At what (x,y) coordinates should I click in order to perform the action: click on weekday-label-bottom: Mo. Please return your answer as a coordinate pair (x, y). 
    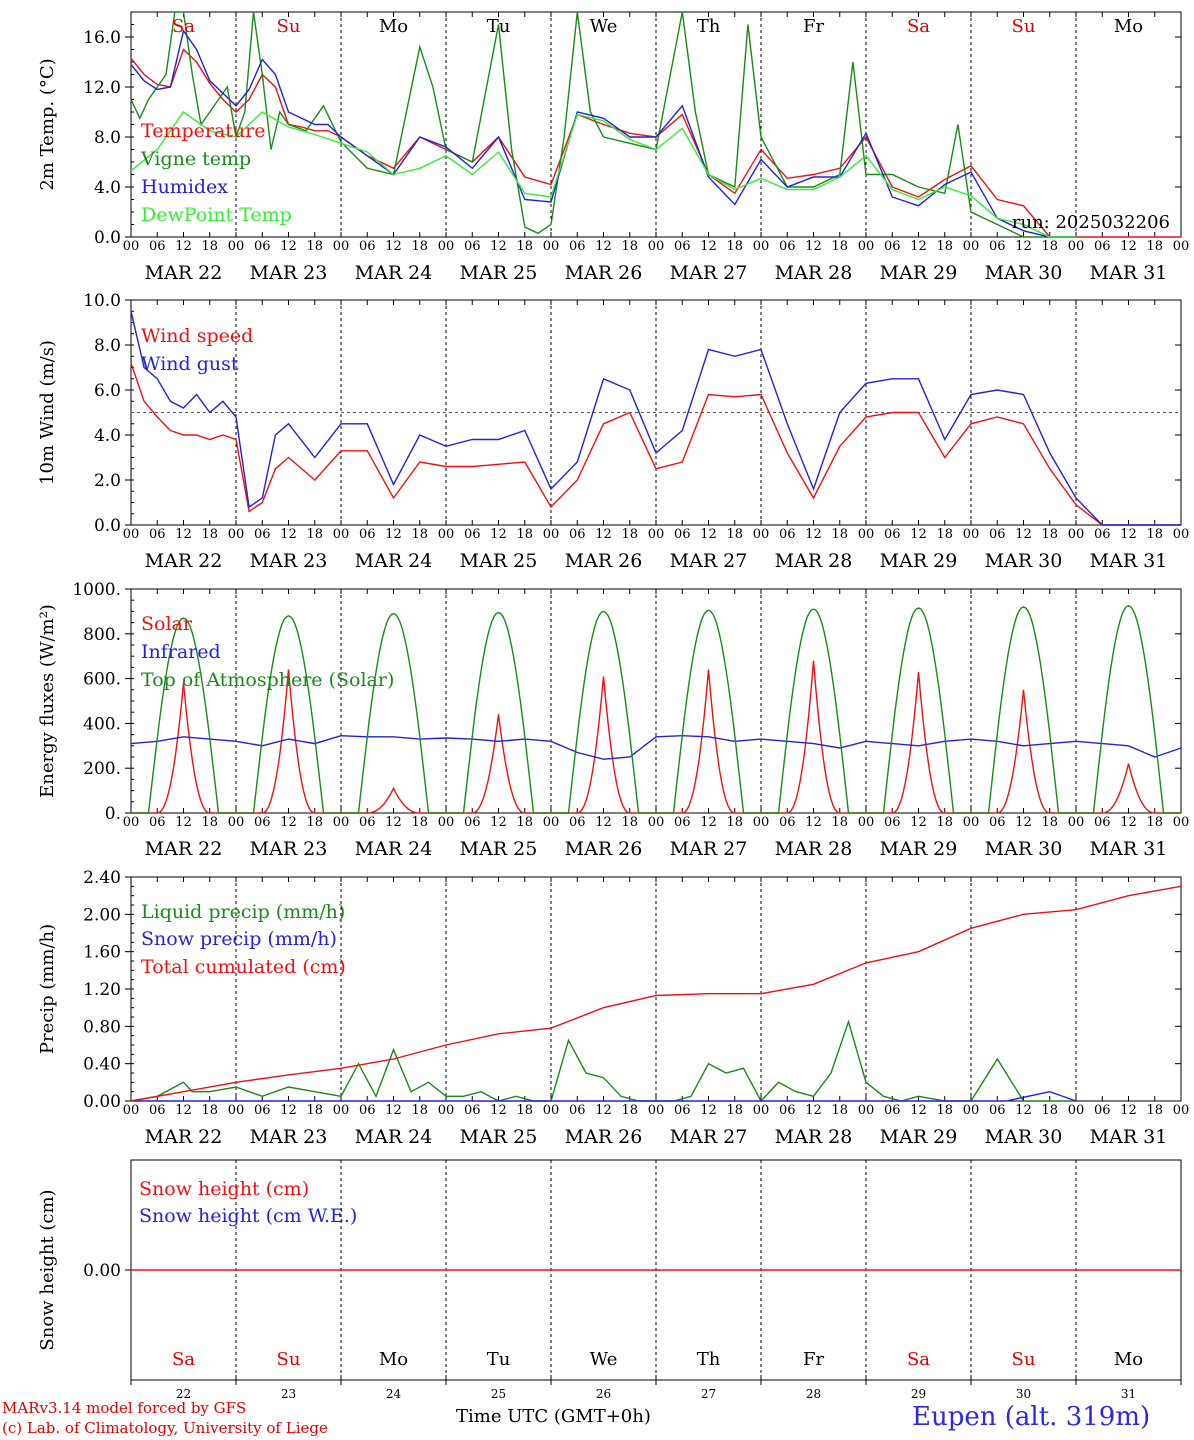
    Looking at the image, I should click on (393, 1359).